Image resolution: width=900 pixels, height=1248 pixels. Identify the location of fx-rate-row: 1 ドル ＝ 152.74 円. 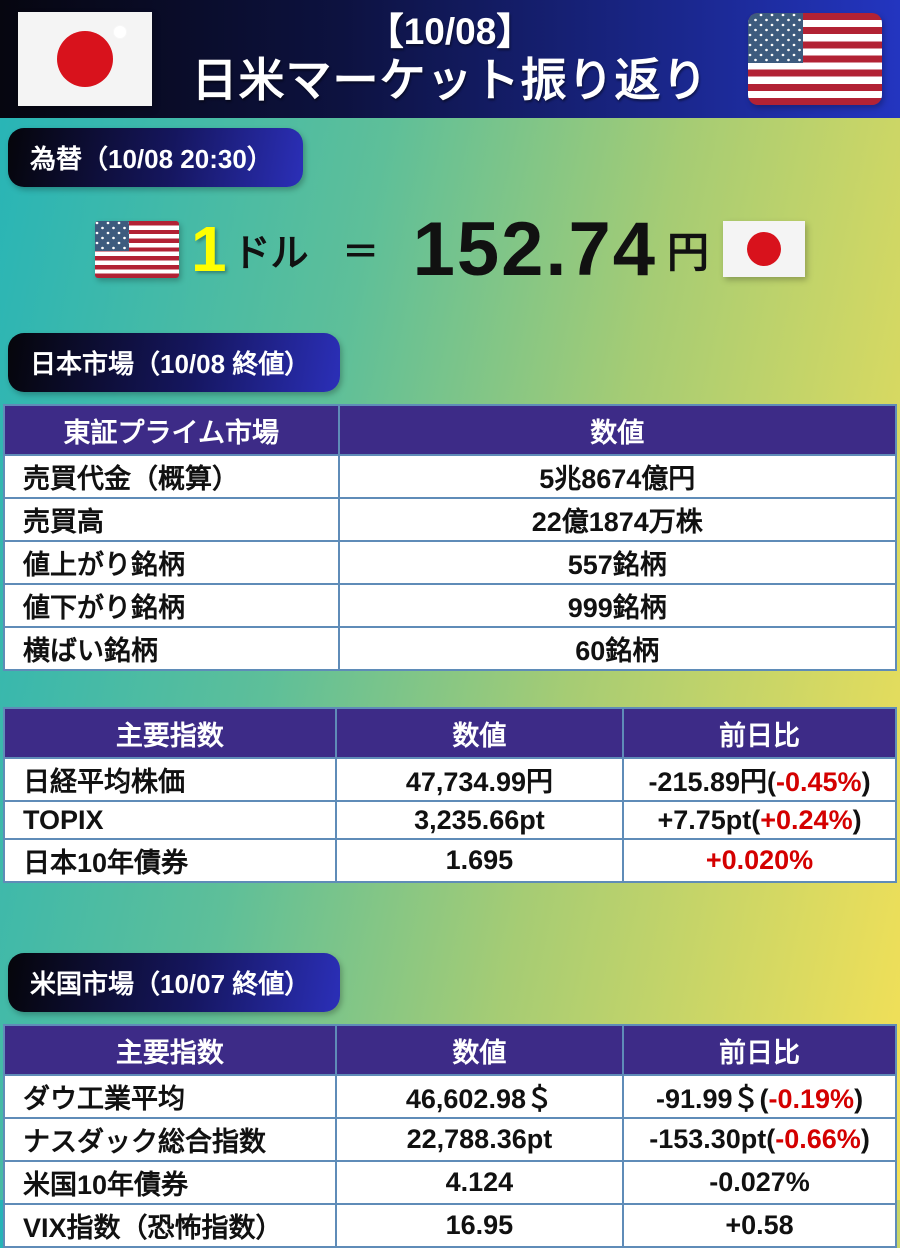
(450, 249).